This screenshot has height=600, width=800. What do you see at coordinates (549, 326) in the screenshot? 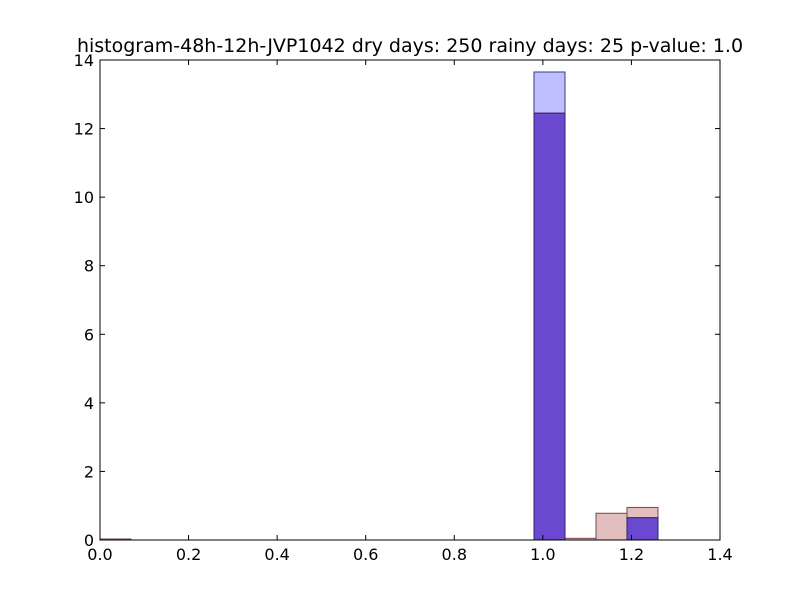
I see `histogram-overlap-bin2` at bounding box center [549, 326].